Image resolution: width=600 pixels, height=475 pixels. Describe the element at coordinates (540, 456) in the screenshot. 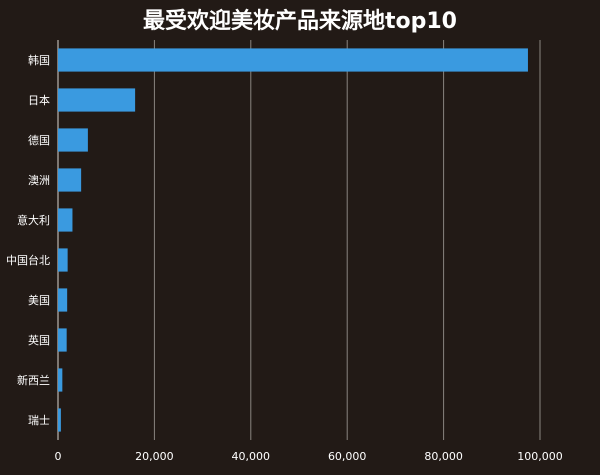

I see `x-tick-label: 100,000` at that location.